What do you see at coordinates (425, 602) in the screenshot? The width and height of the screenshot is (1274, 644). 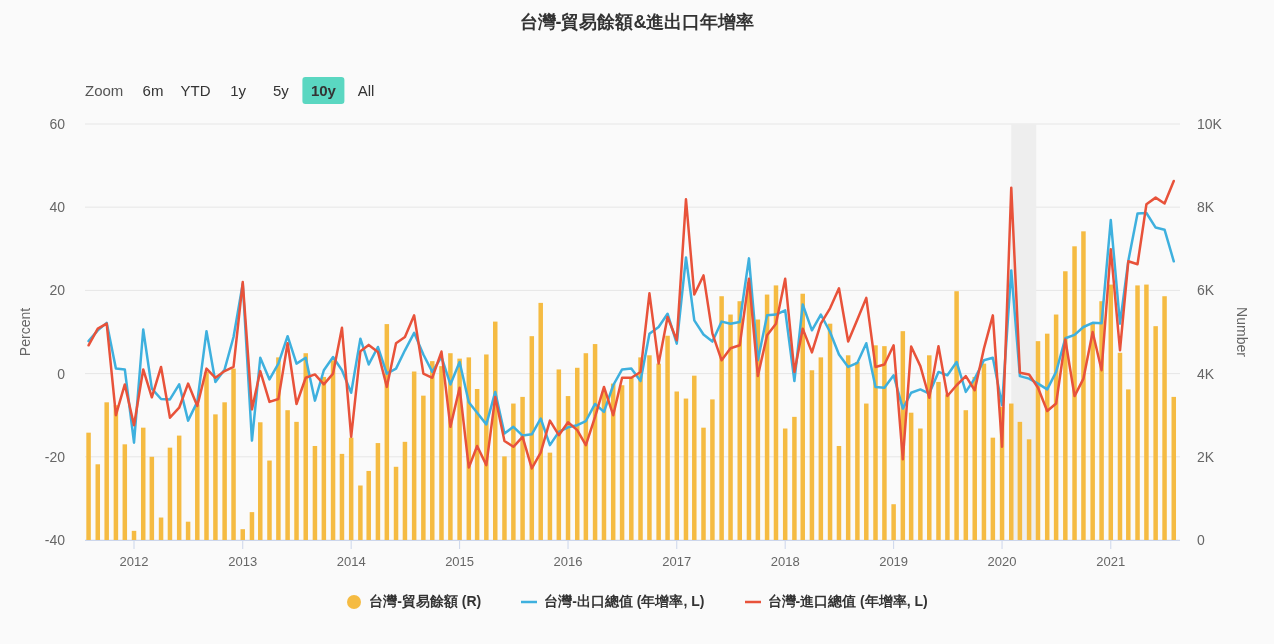 I see `legend-label: 台灣-貿易餘額 (R)` at bounding box center [425, 602].